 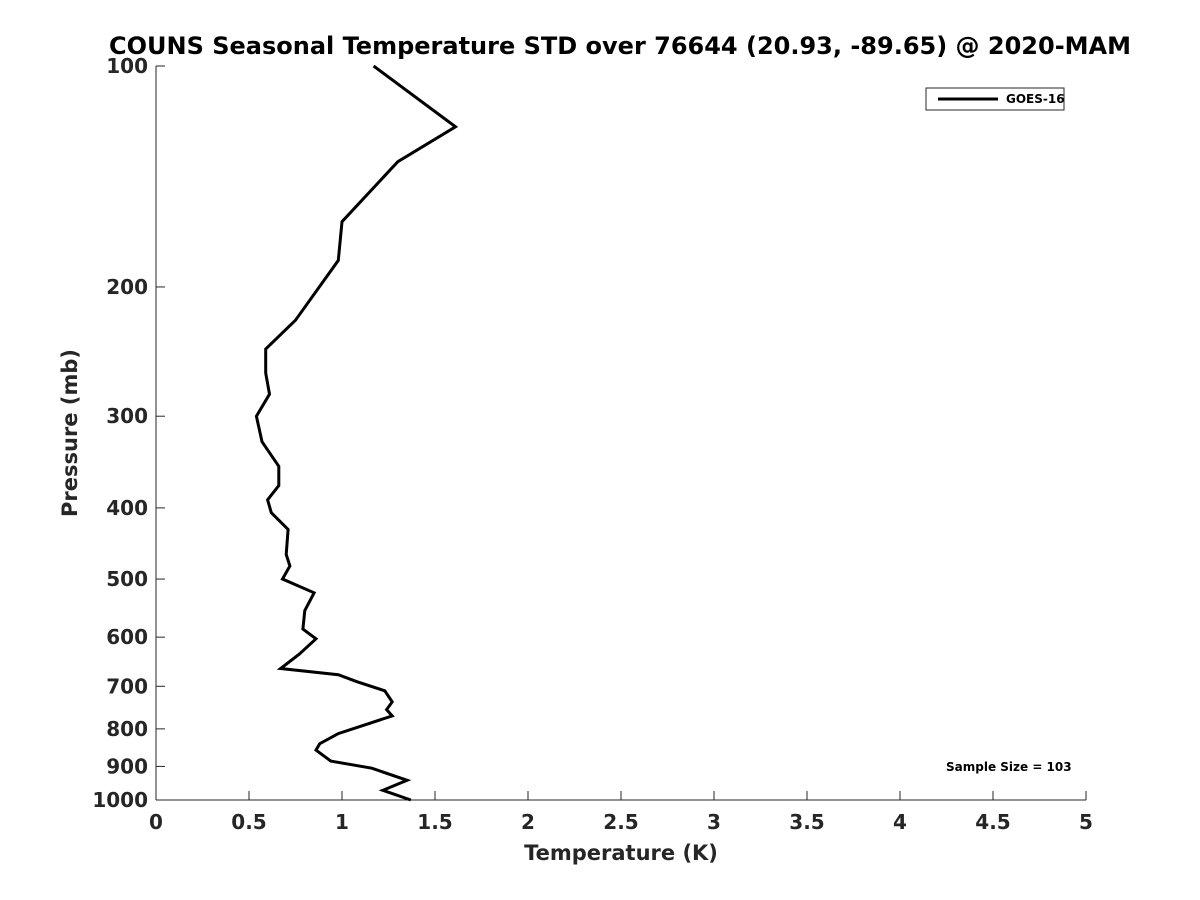 I want to click on x-tick-label: 3.5, so click(x=806, y=822).